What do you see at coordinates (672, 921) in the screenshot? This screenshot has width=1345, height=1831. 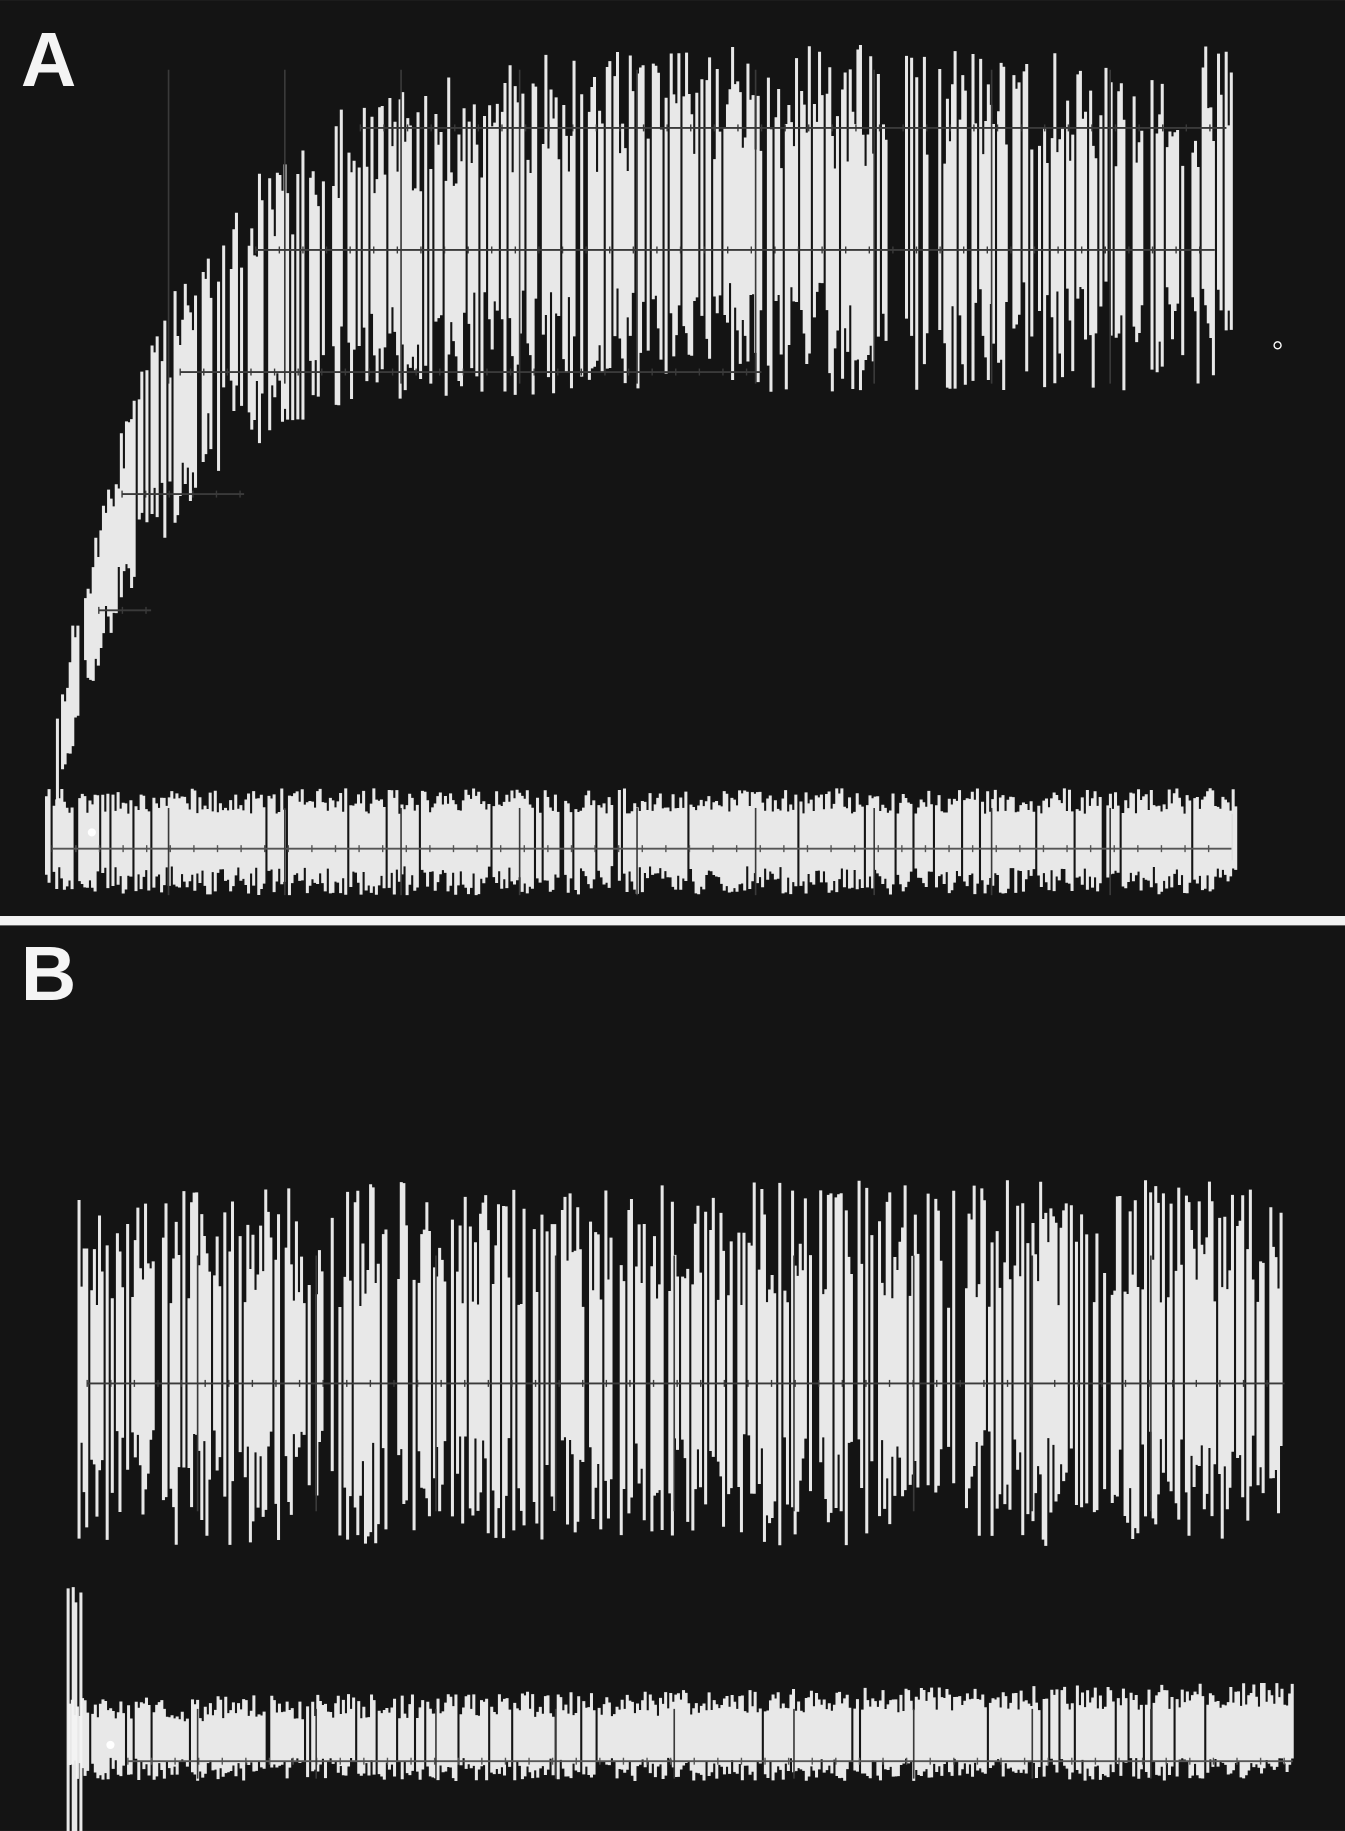 I see `panel-divider` at bounding box center [672, 921].